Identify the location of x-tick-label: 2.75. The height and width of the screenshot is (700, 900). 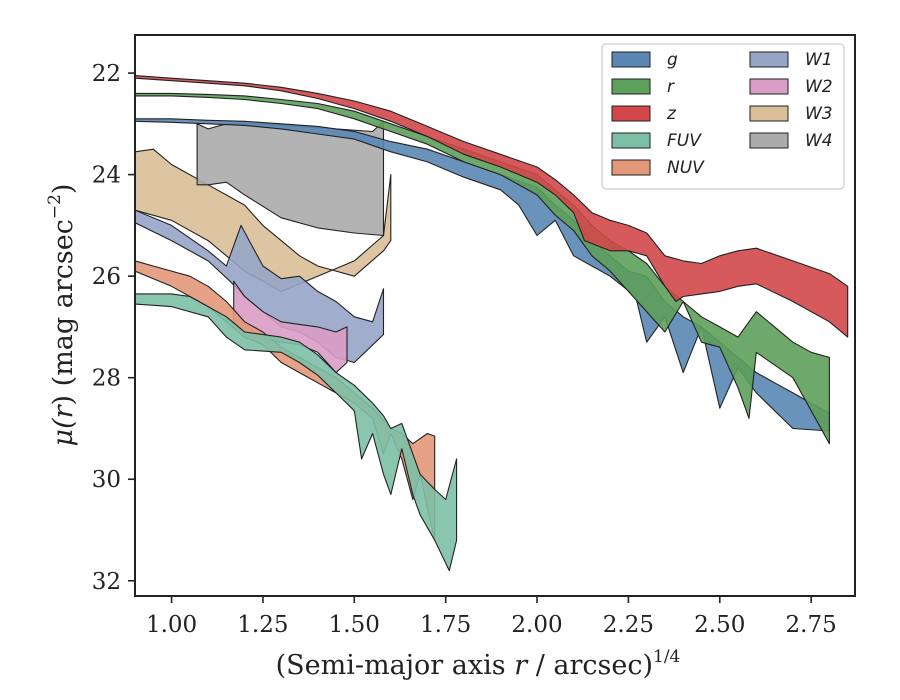
(811, 625).